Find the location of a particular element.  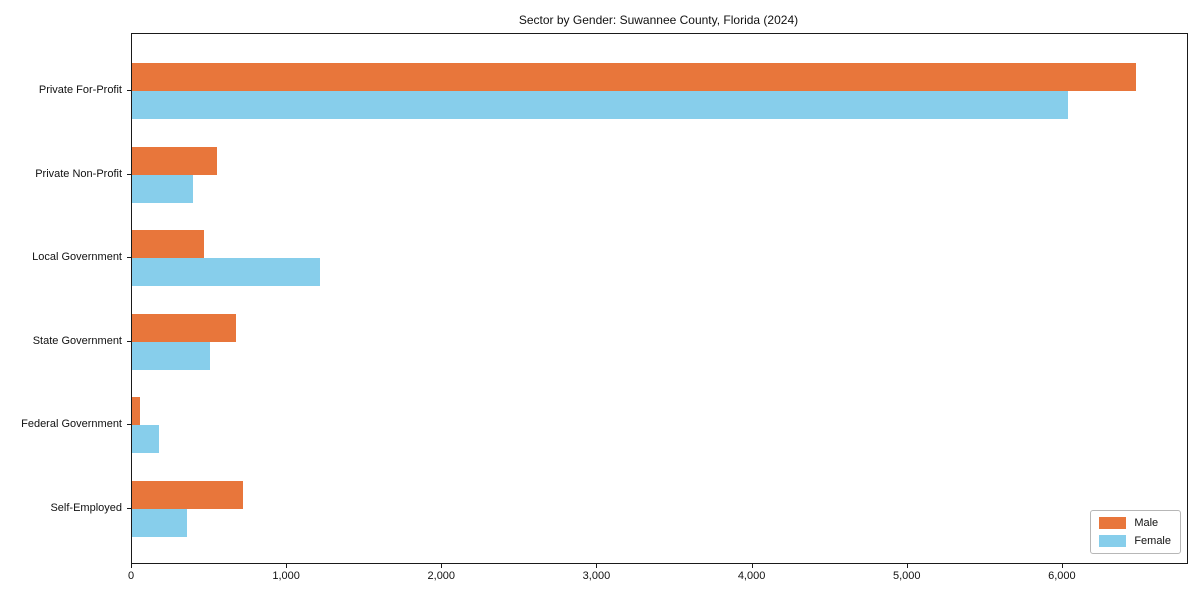

xtick-label-6-000: 6,000 is located at coordinates (1062, 576).